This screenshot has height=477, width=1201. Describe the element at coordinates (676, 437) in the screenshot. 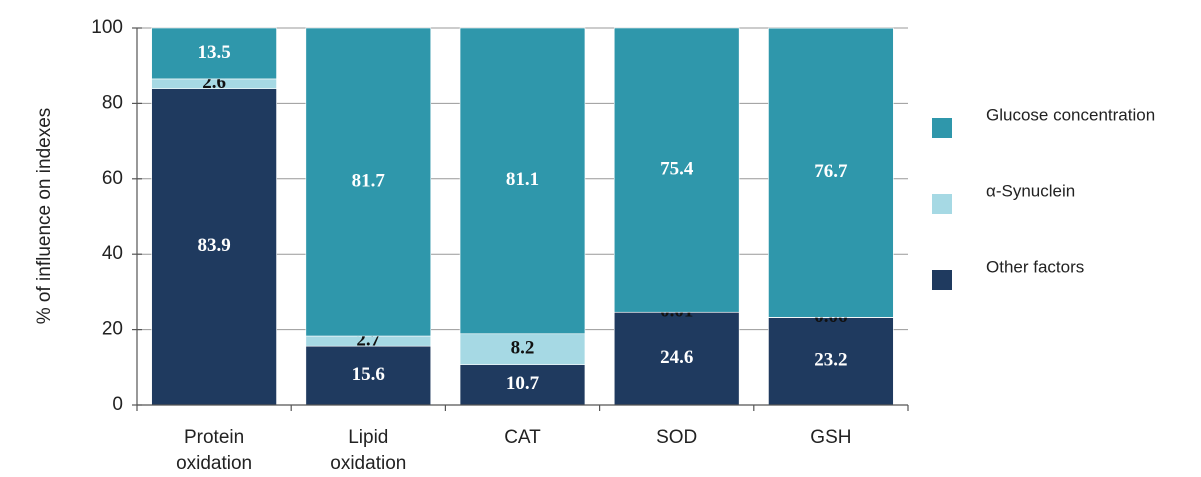

I see `x-tick-label: SOD` at that location.